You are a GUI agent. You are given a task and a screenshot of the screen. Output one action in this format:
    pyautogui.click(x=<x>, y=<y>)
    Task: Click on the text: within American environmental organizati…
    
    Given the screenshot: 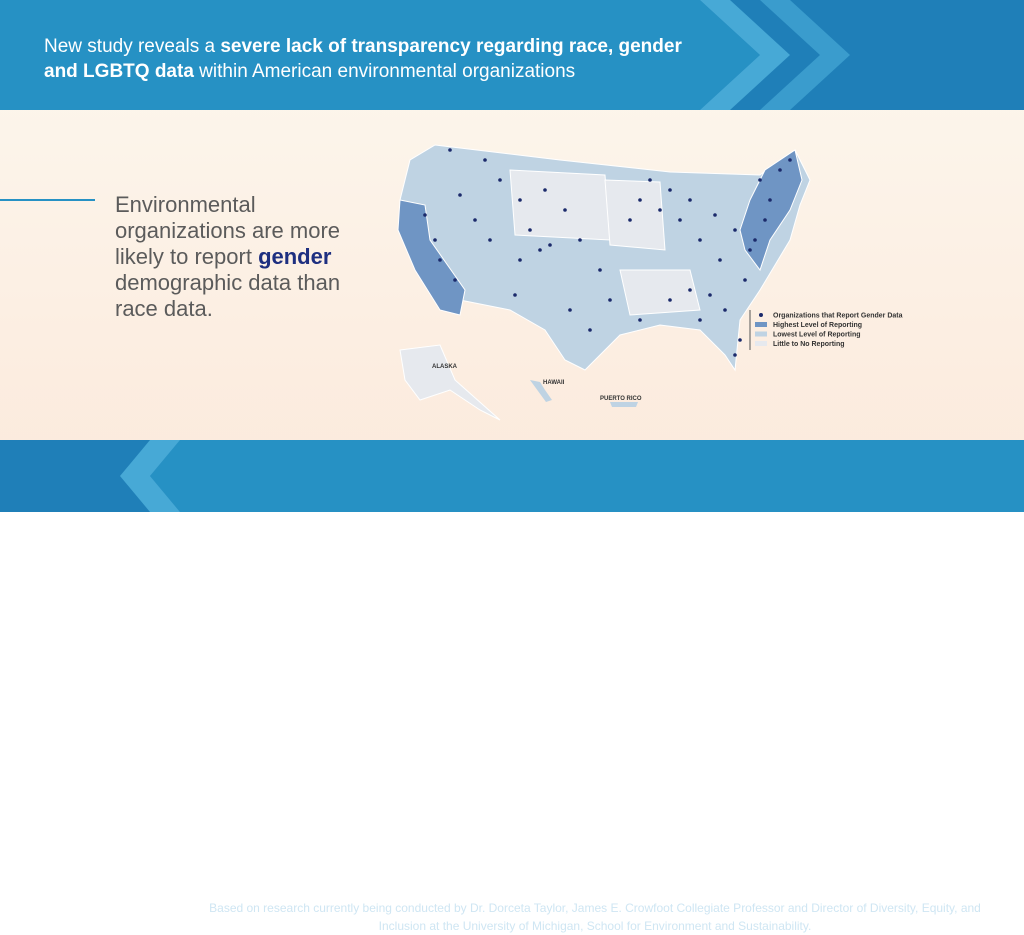 What is the action you would take?
    pyautogui.click(x=384, y=71)
    